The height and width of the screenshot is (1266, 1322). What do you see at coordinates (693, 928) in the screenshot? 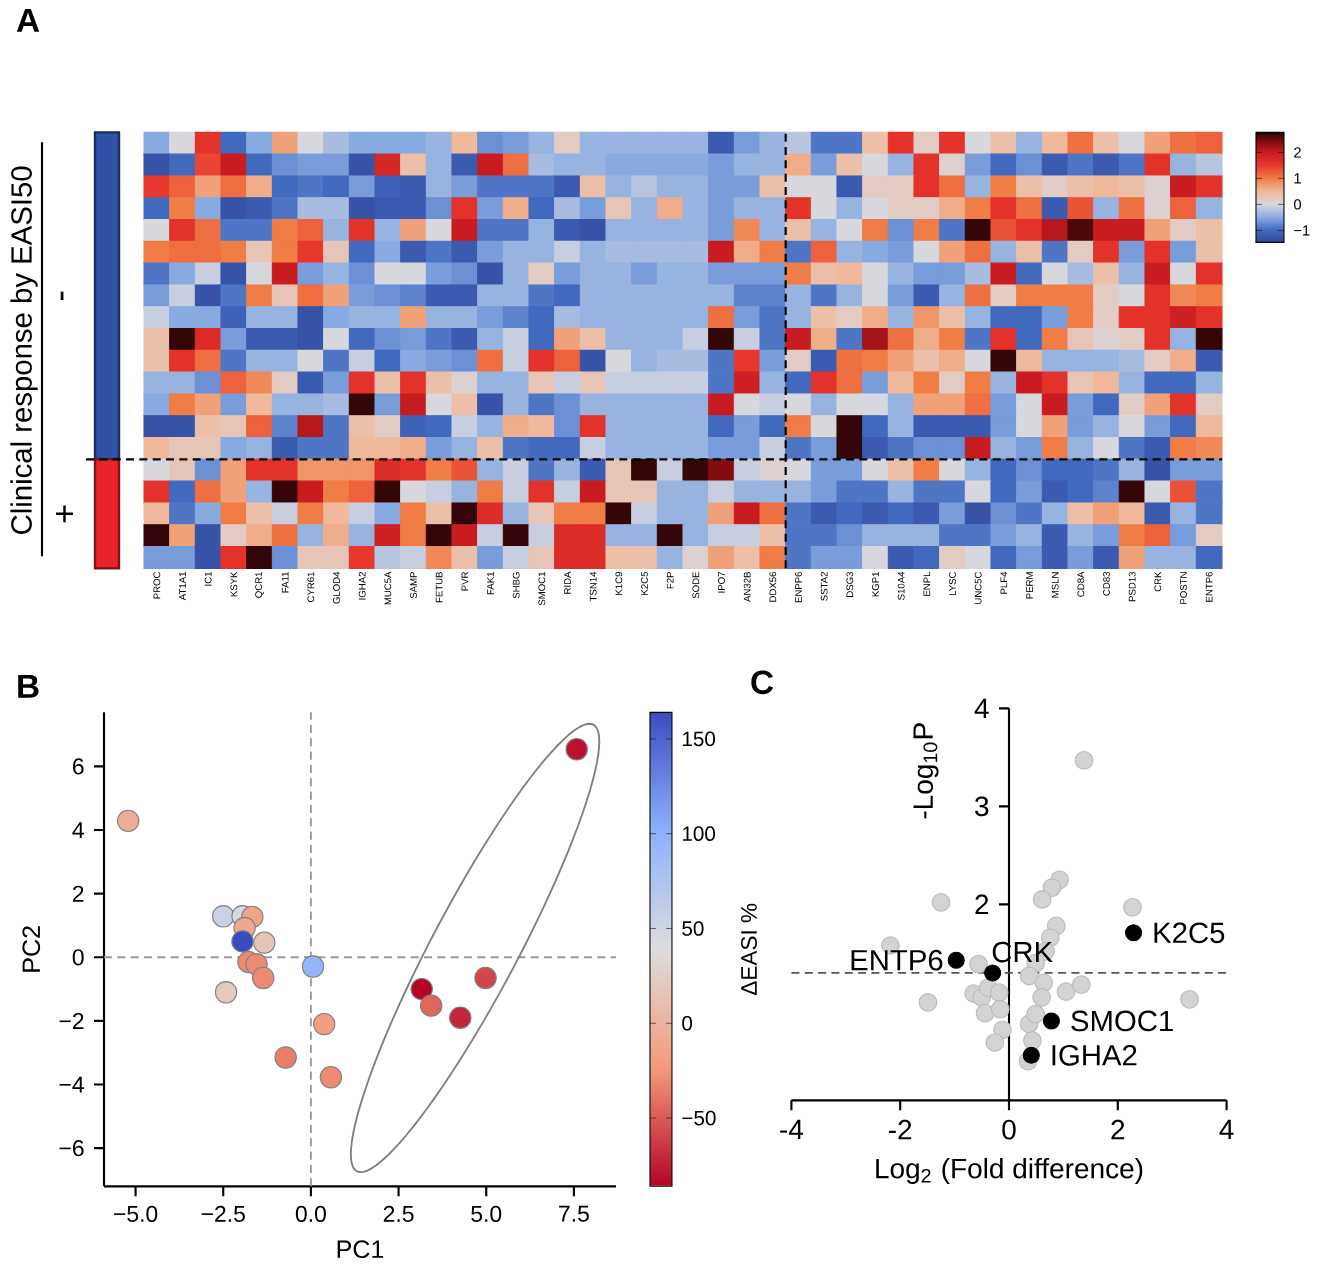
I see `color-bar-label: 50` at bounding box center [693, 928].